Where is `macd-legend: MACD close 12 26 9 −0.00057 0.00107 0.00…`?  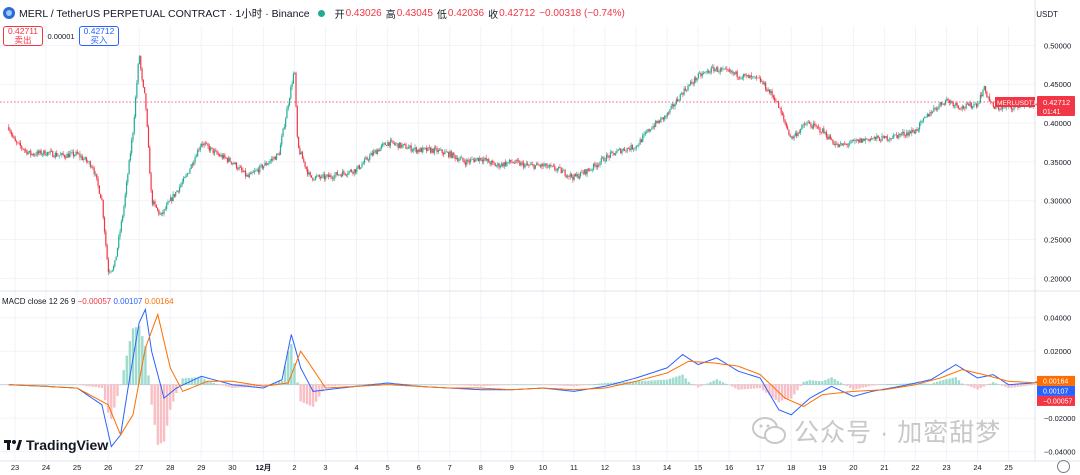
macd-legend: MACD close 12 26 9 −0.00057 0.00107 0.00… is located at coordinates (88, 301).